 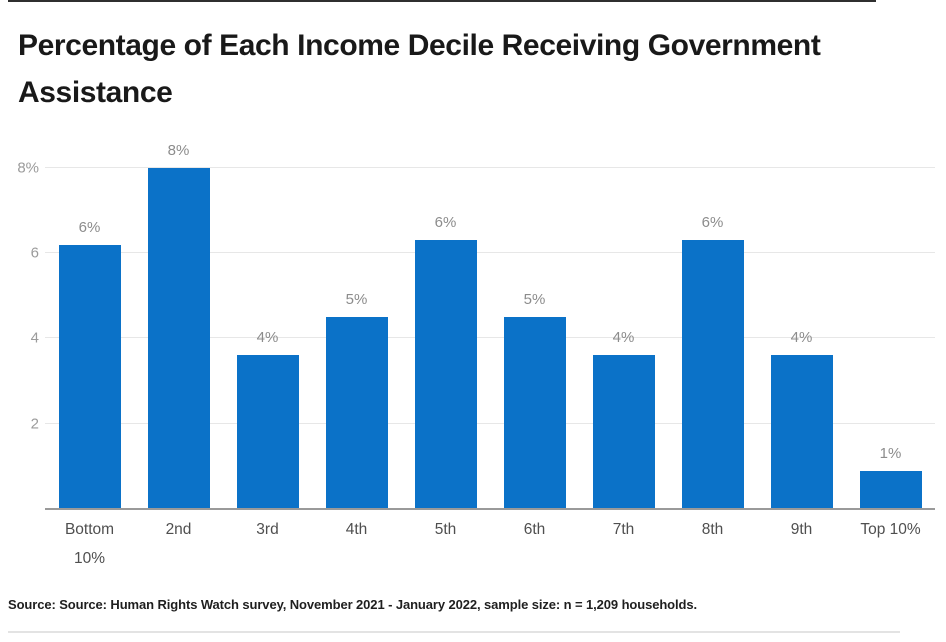 What do you see at coordinates (712, 544) in the screenshot?
I see `x-axis-label: 8th` at bounding box center [712, 544].